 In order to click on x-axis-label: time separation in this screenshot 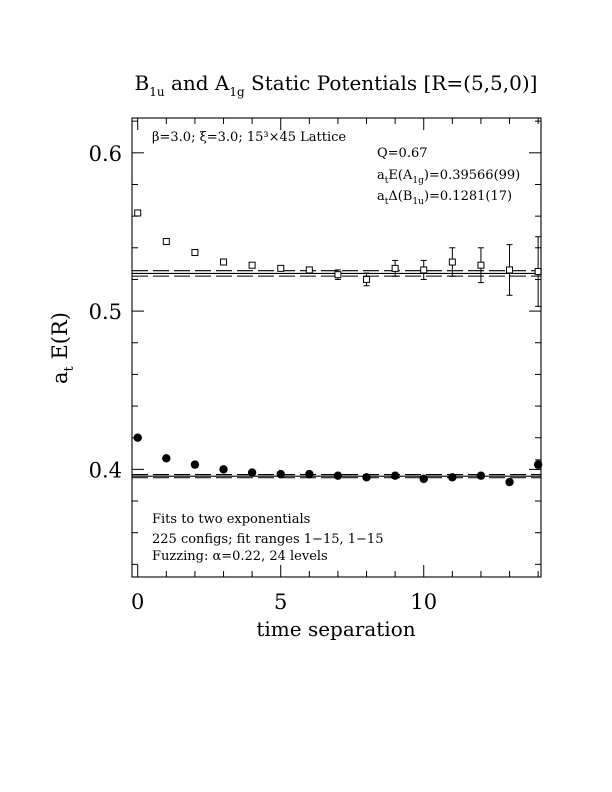, I will do `click(335, 629)`.